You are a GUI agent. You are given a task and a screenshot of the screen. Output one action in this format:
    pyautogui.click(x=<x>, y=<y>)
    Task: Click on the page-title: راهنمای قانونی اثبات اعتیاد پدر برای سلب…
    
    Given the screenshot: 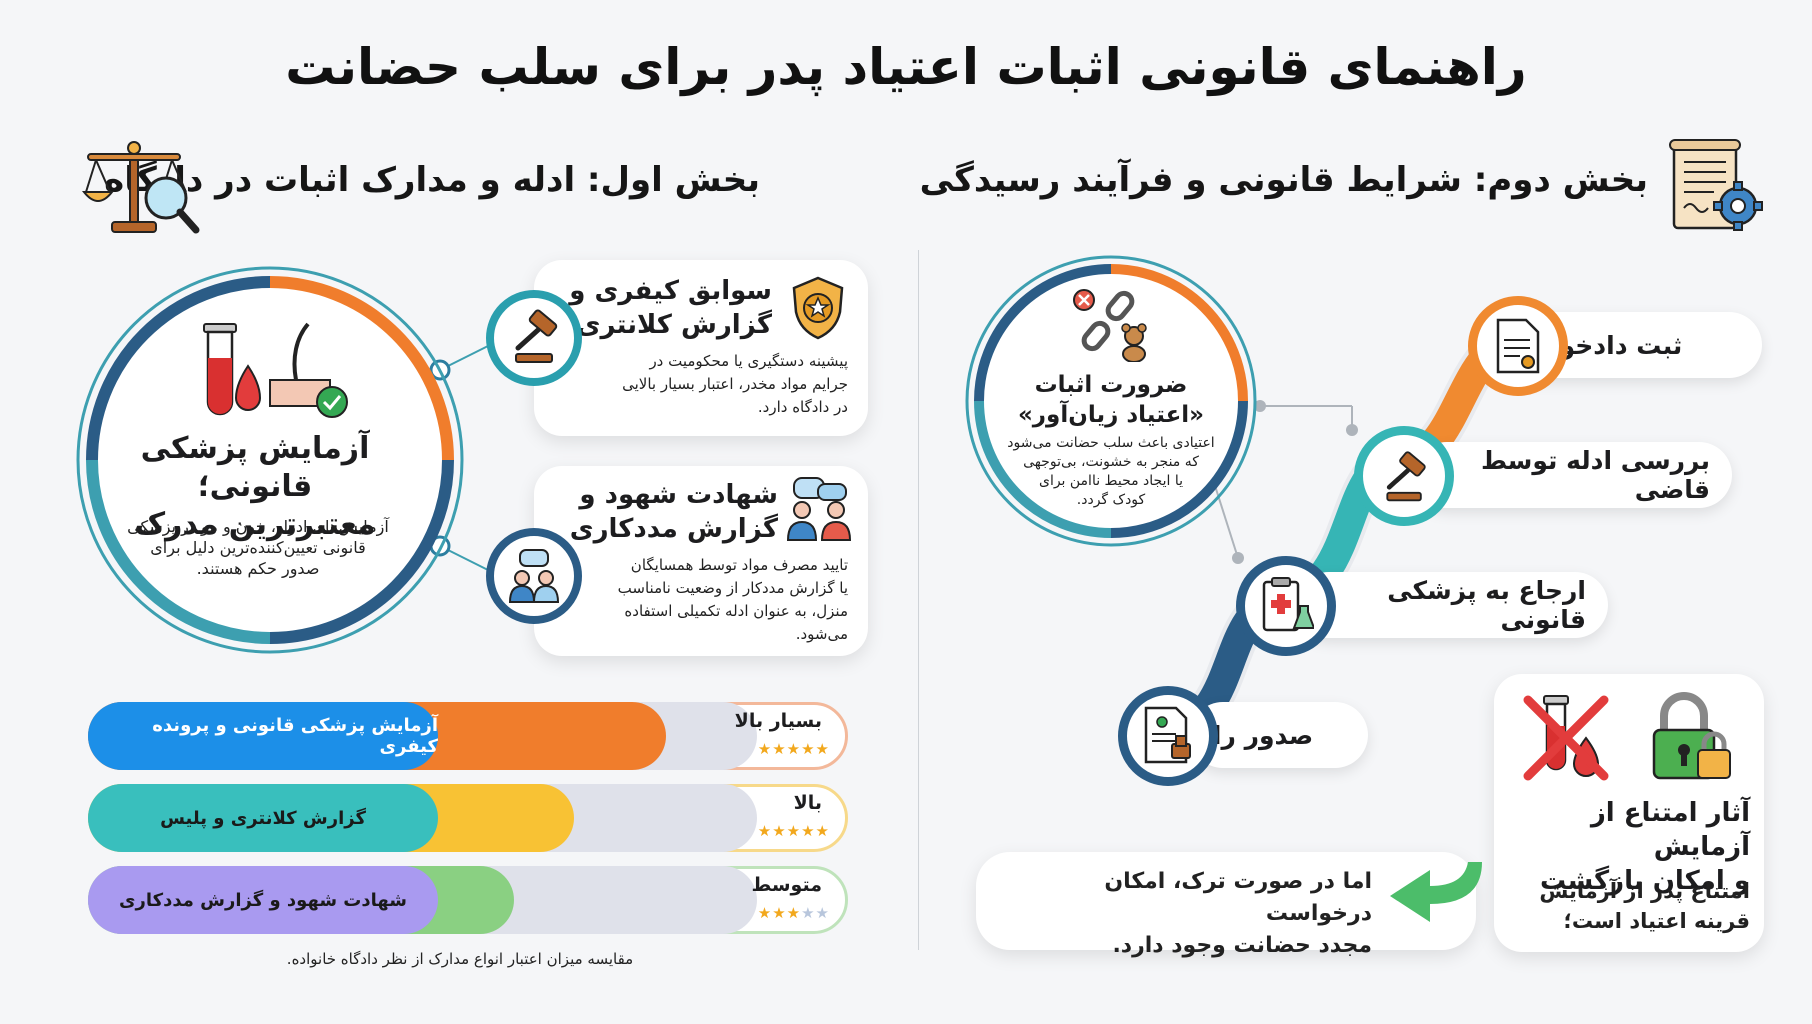 What is the action you would take?
    pyautogui.click(x=906, y=67)
    